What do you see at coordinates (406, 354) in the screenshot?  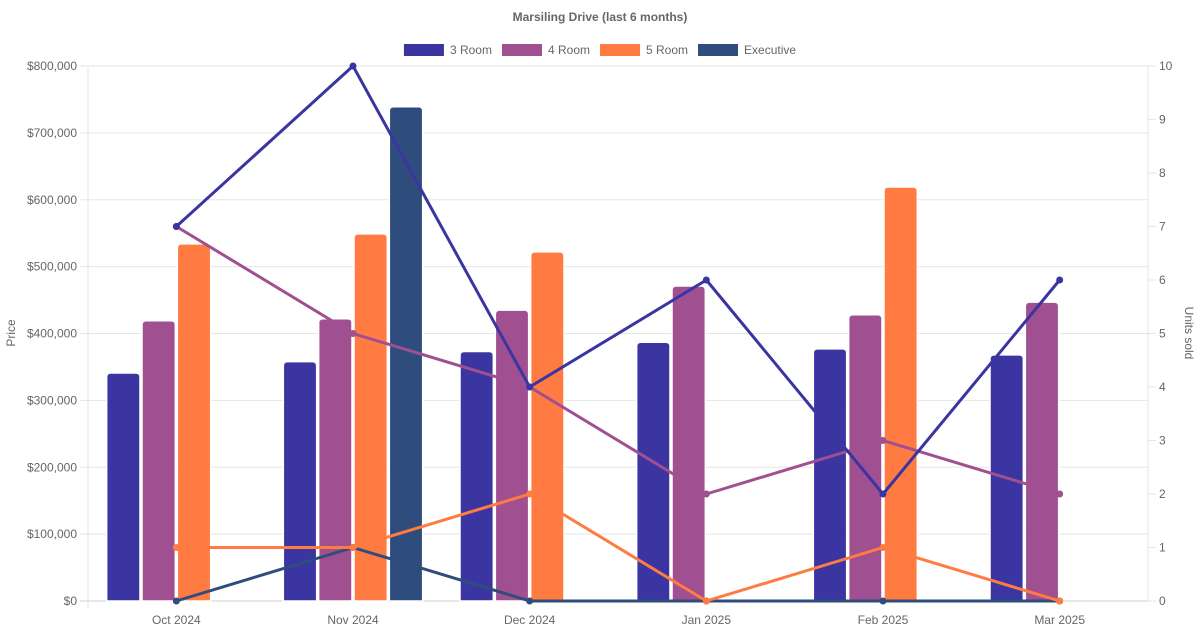 I see `bar-executive` at bounding box center [406, 354].